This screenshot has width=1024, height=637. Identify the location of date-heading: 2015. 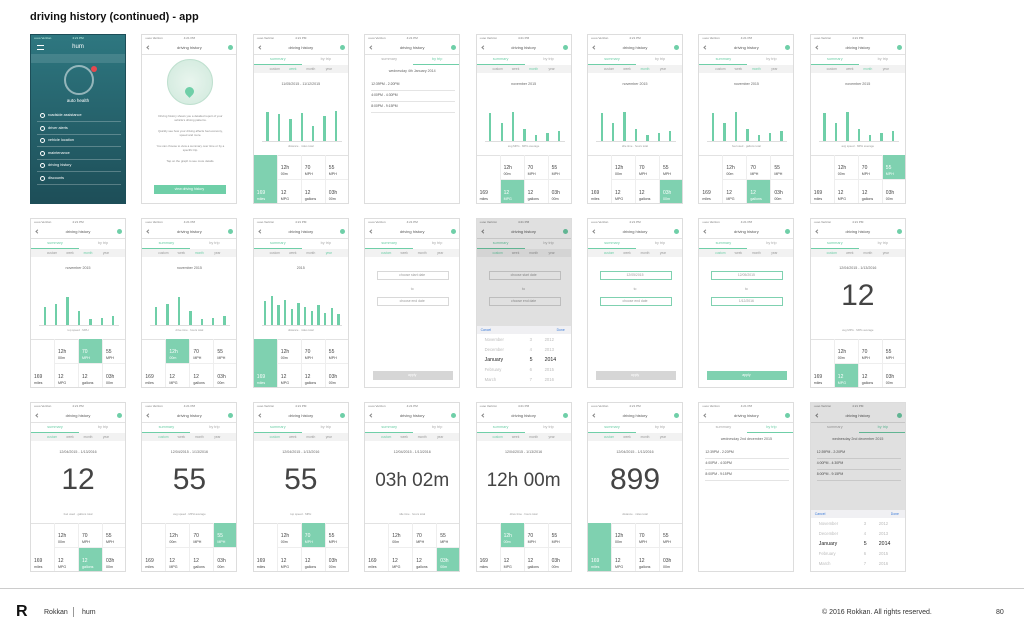
(300, 268).